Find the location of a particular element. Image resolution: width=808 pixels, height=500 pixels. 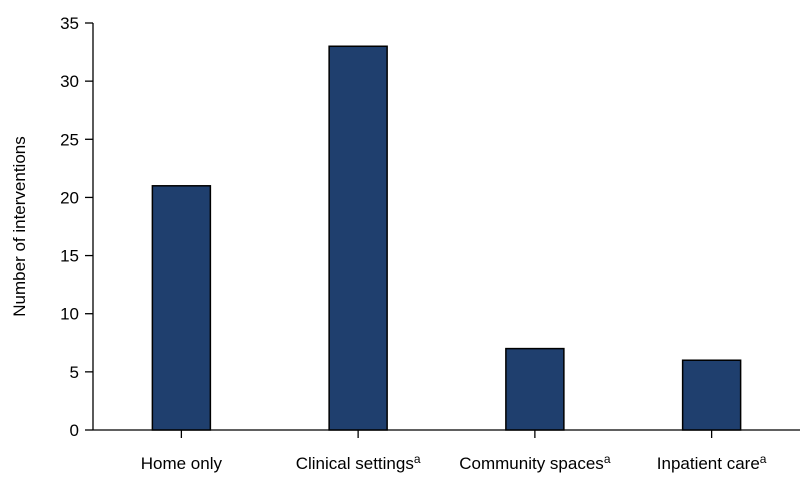

y-tick-label: 30 is located at coordinates (69, 81).